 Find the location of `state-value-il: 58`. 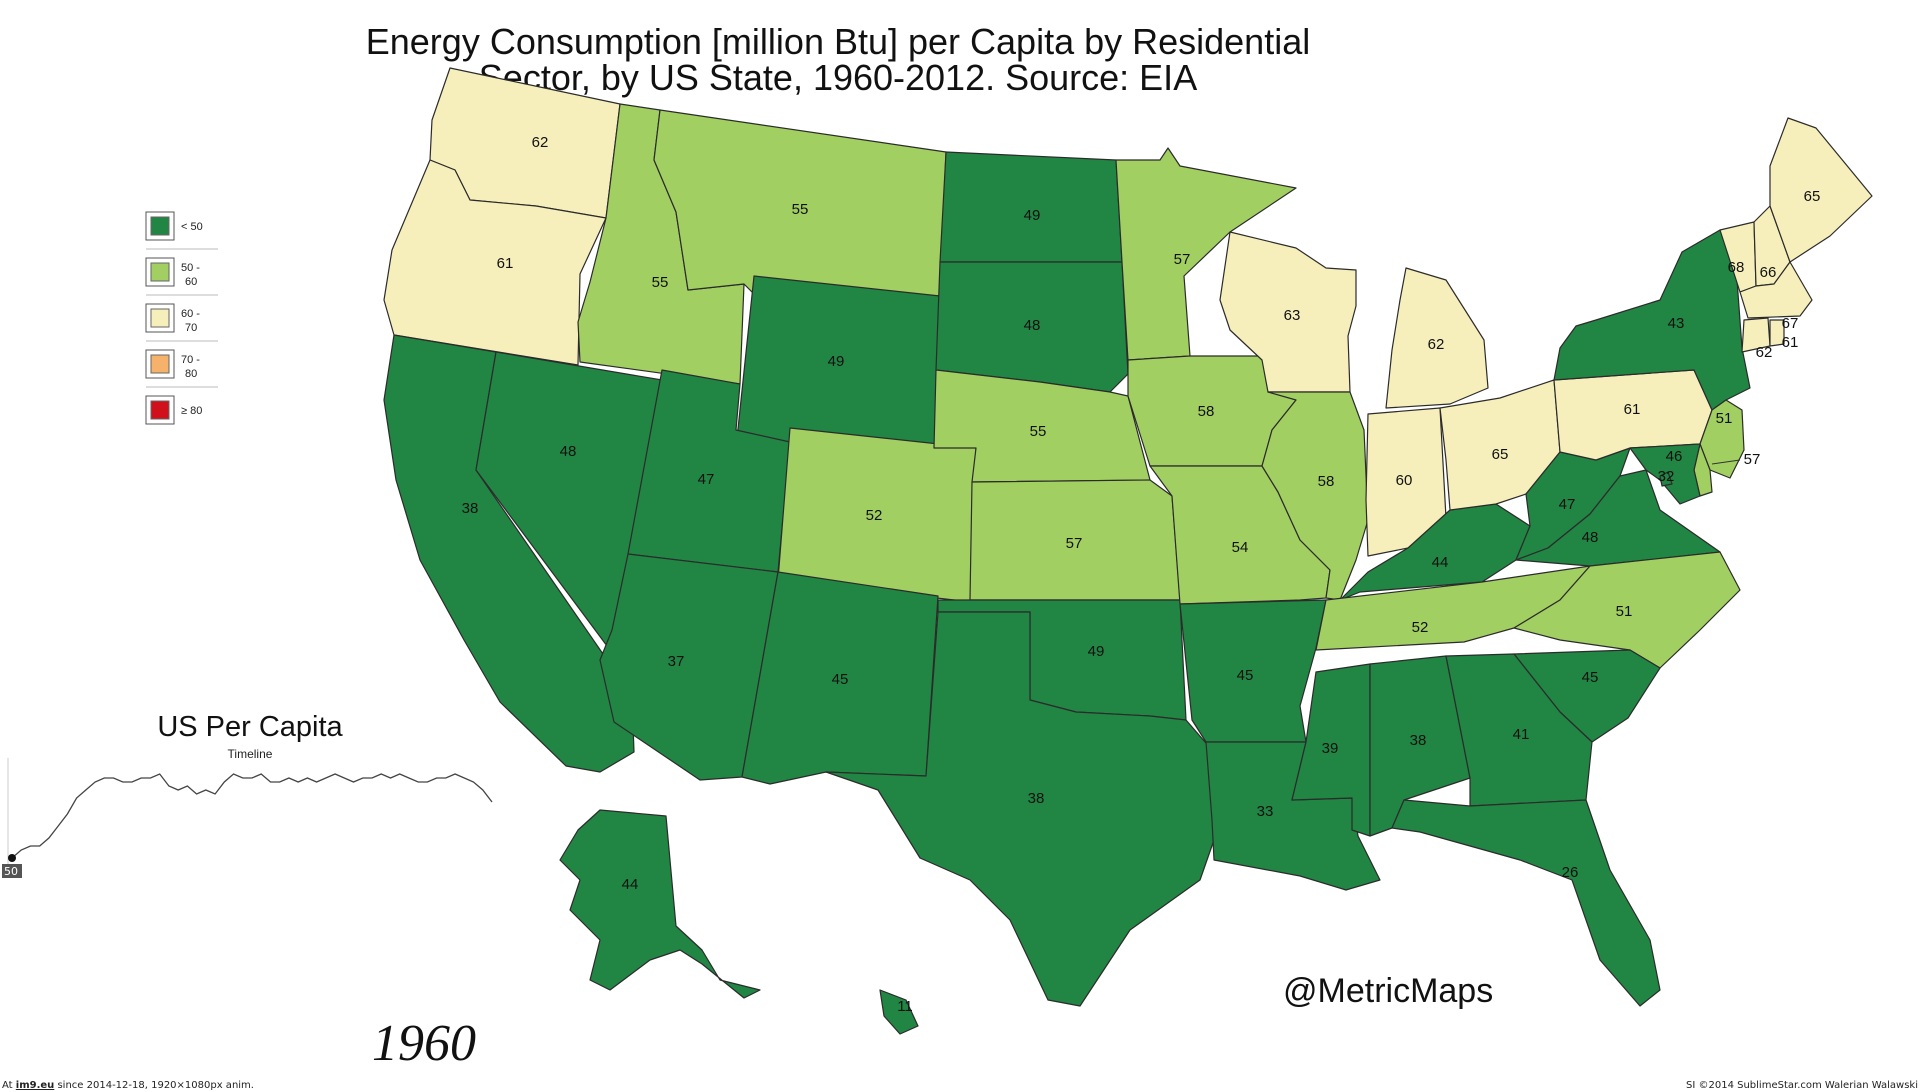

state-value-il: 58 is located at coordinates (1326, 481).